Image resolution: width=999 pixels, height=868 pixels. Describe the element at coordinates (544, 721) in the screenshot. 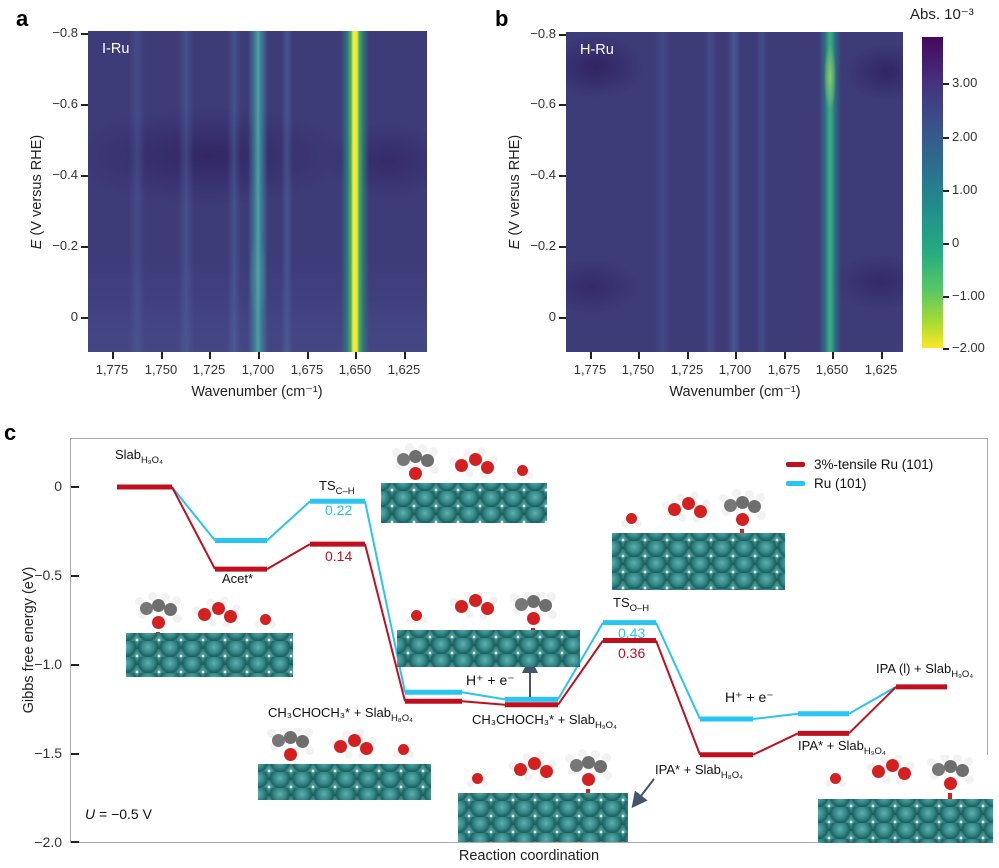

I see `state-label-propoxide-2: CH₃CHOCH₃* + SlabH₉O₄` at that location.